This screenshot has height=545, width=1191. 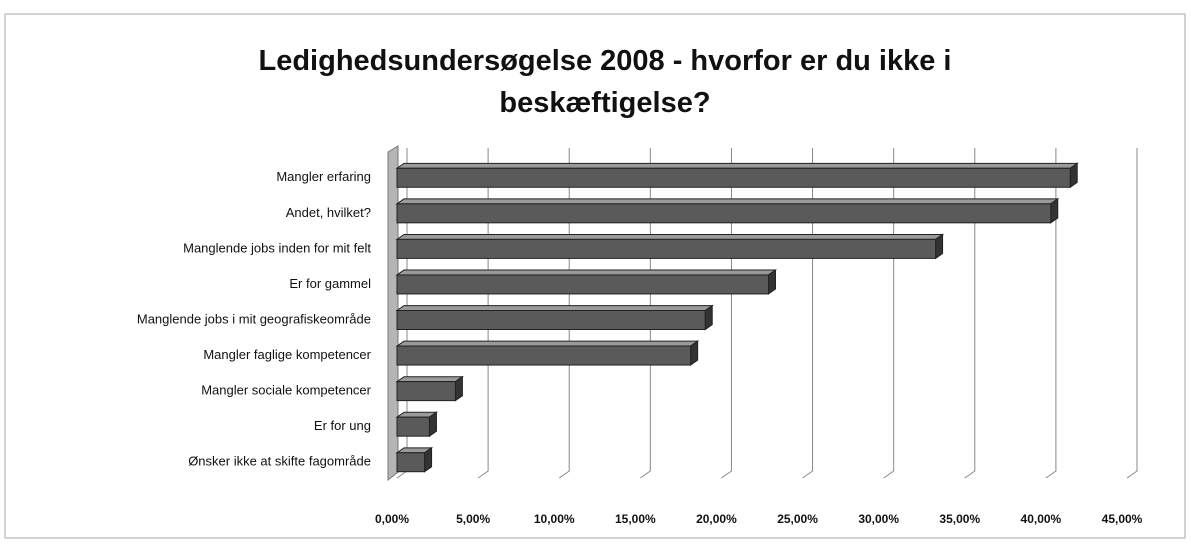 What do you see at coordinates (797, 519) in the screenshot?
I see `x-tick-label: 25,00%` at bounding box center [797, 519].